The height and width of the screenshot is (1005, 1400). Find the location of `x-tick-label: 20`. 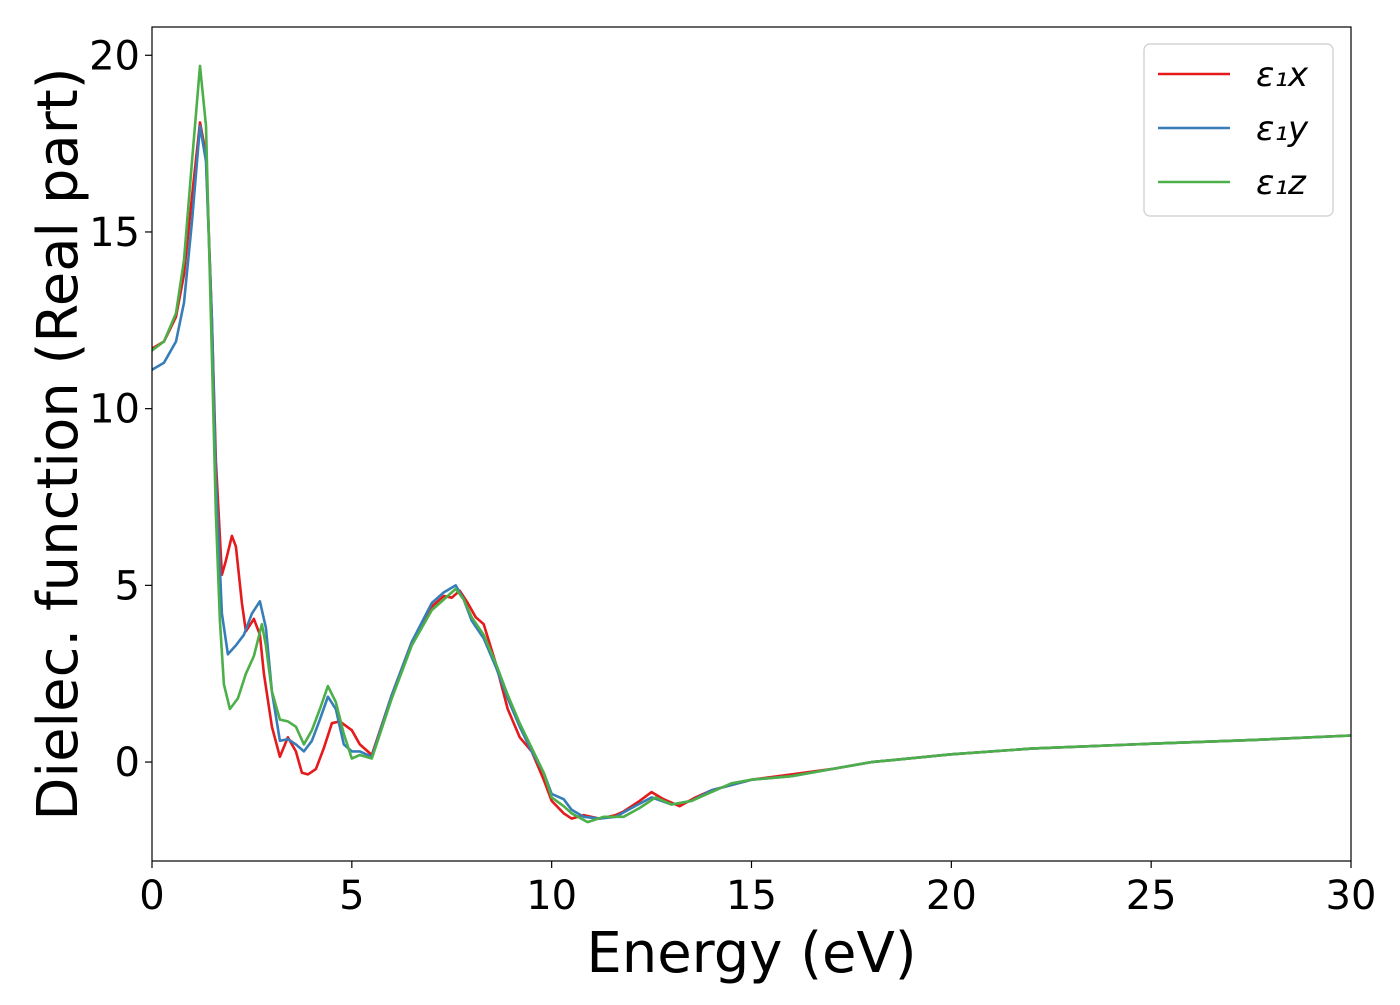

x-tick-label: 20 is located at coordinates (951, 896).